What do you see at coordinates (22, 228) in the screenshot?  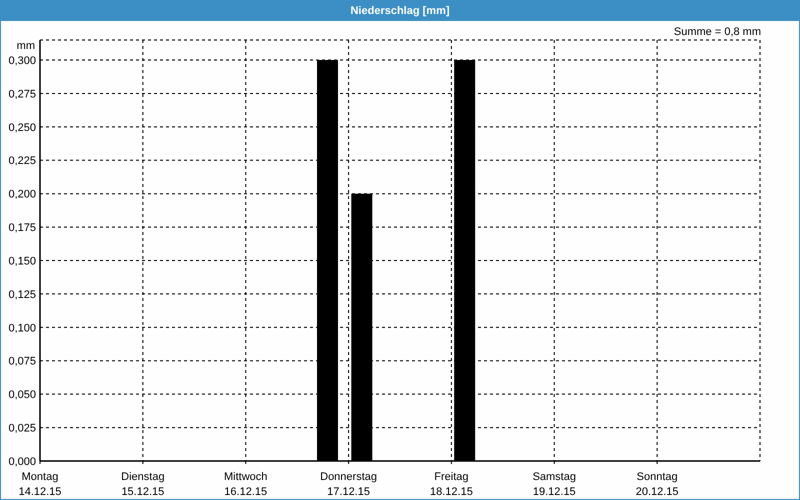 I see `y-tick-label: 0,175` at bounding box center [22, 228].